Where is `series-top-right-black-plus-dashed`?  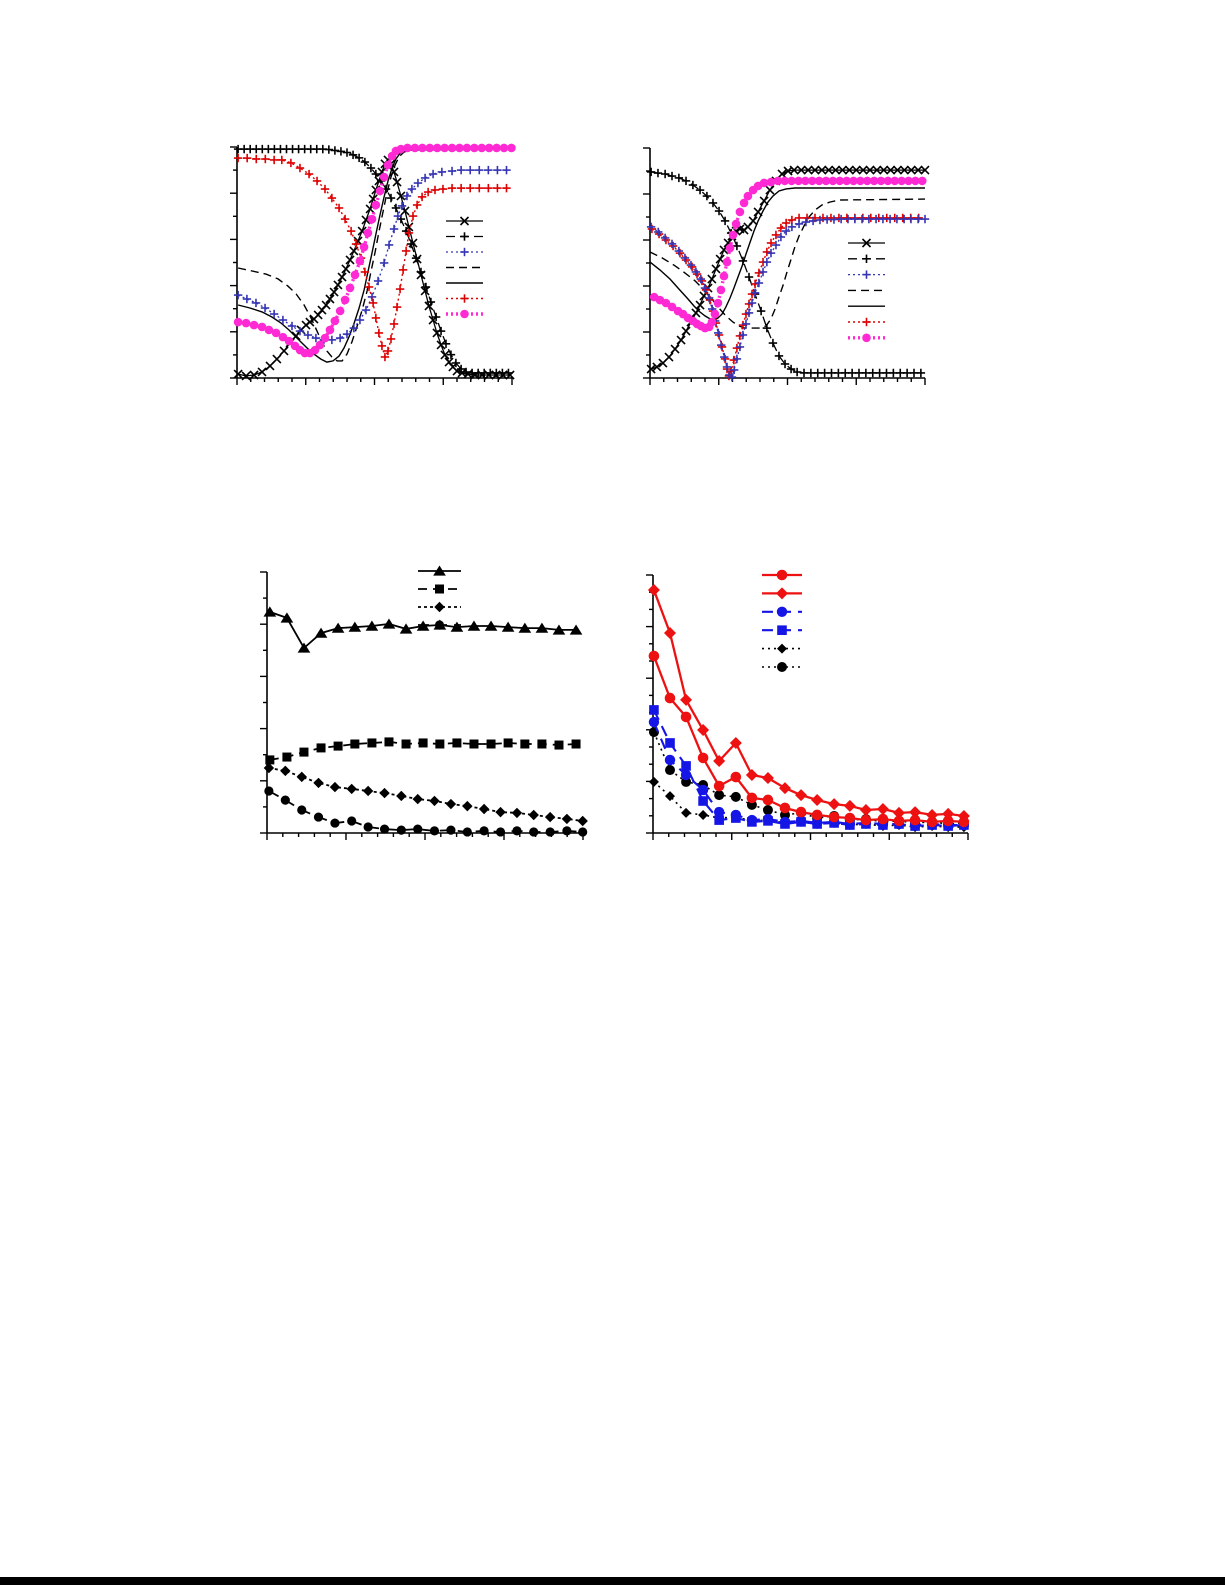 series-top-right-black-plus-dashed is located at coordinates (786, 272).